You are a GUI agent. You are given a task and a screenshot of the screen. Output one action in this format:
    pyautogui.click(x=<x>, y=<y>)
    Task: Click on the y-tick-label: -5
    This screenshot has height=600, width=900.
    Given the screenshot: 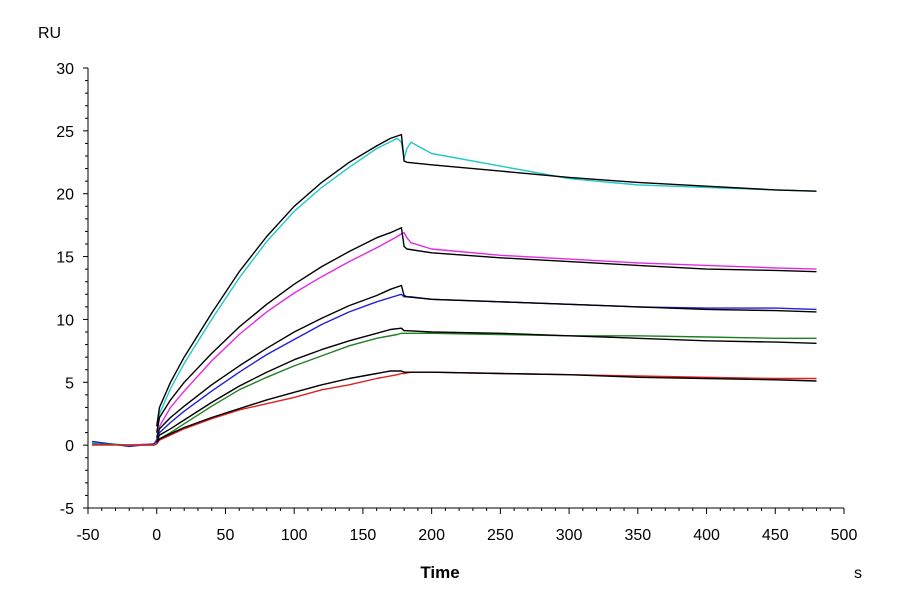 What is the action you would take?
    pyautogui.click(x=67, y=509)
    